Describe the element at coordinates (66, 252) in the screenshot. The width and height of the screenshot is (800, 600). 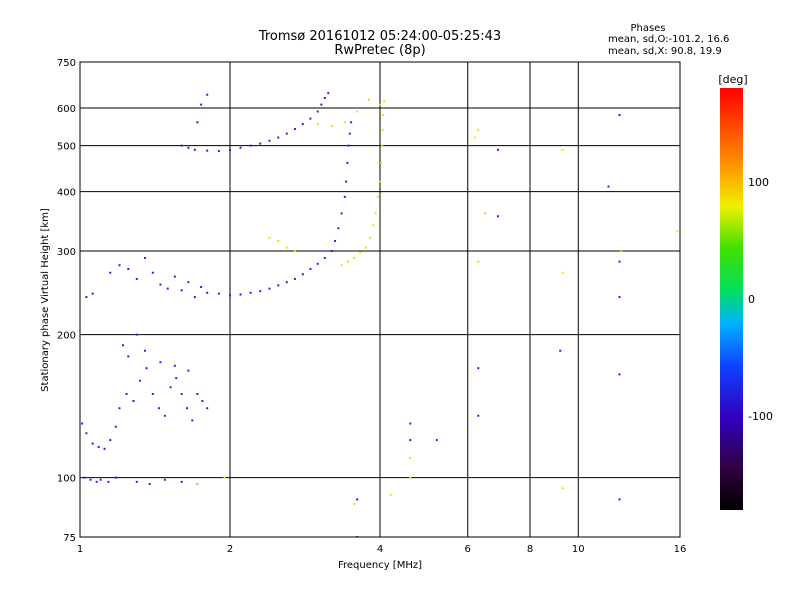
I see `y-tick-label: 300` at that location.